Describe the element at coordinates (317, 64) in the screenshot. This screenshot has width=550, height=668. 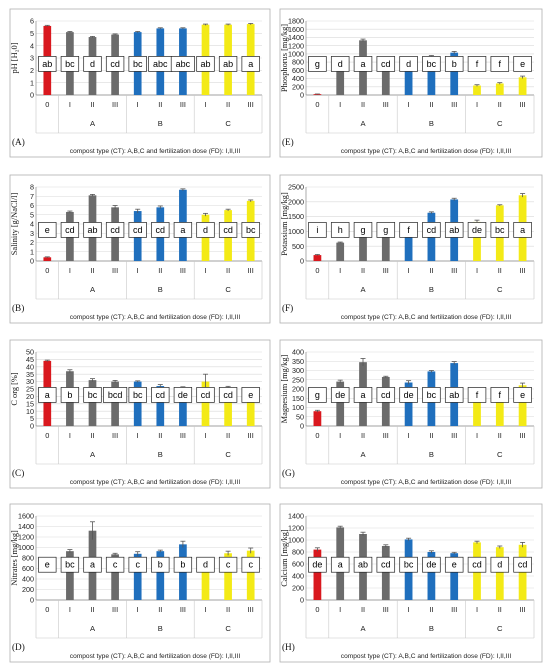
I see `significance-letter: g` at that location.